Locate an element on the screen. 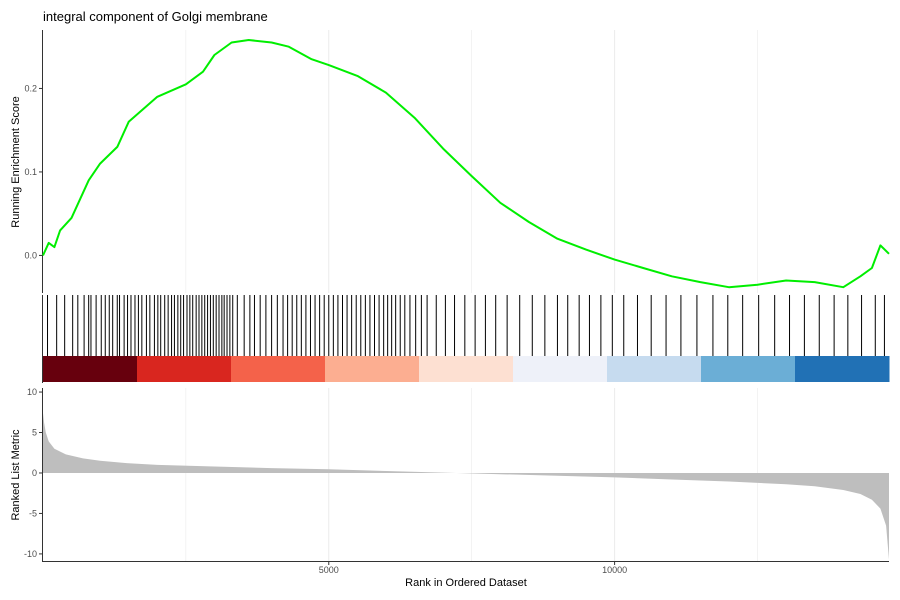 The width and height of the screenshot is (900, 600). hits-panel is located at coordinates (466, 339).